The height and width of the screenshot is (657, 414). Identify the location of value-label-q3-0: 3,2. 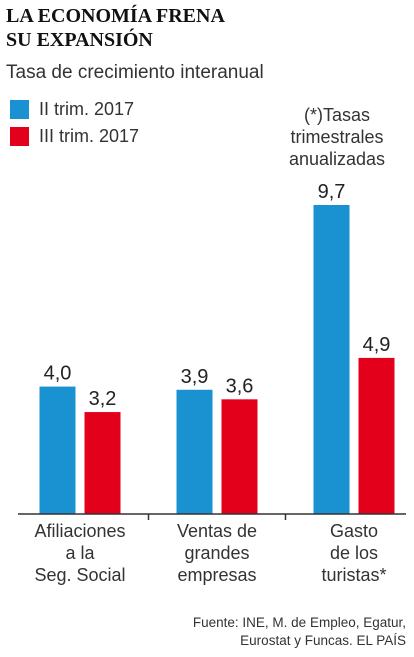
(103, 399).